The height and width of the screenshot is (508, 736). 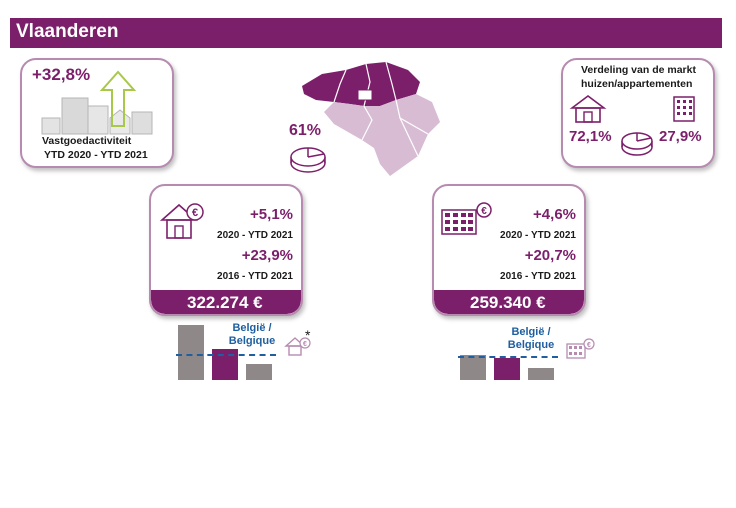 What do you see at coordinates (638, 70) in the screenshot?
I see `market-split-title: Verdeling van de markt` at bounding box center [638, 70].